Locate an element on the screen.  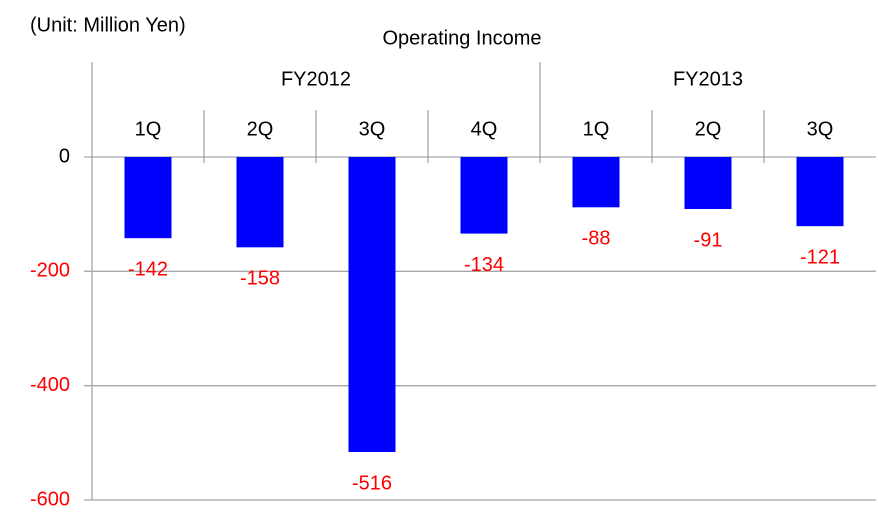
x-tick-label: 4Q is located at coordinates (484, 129).